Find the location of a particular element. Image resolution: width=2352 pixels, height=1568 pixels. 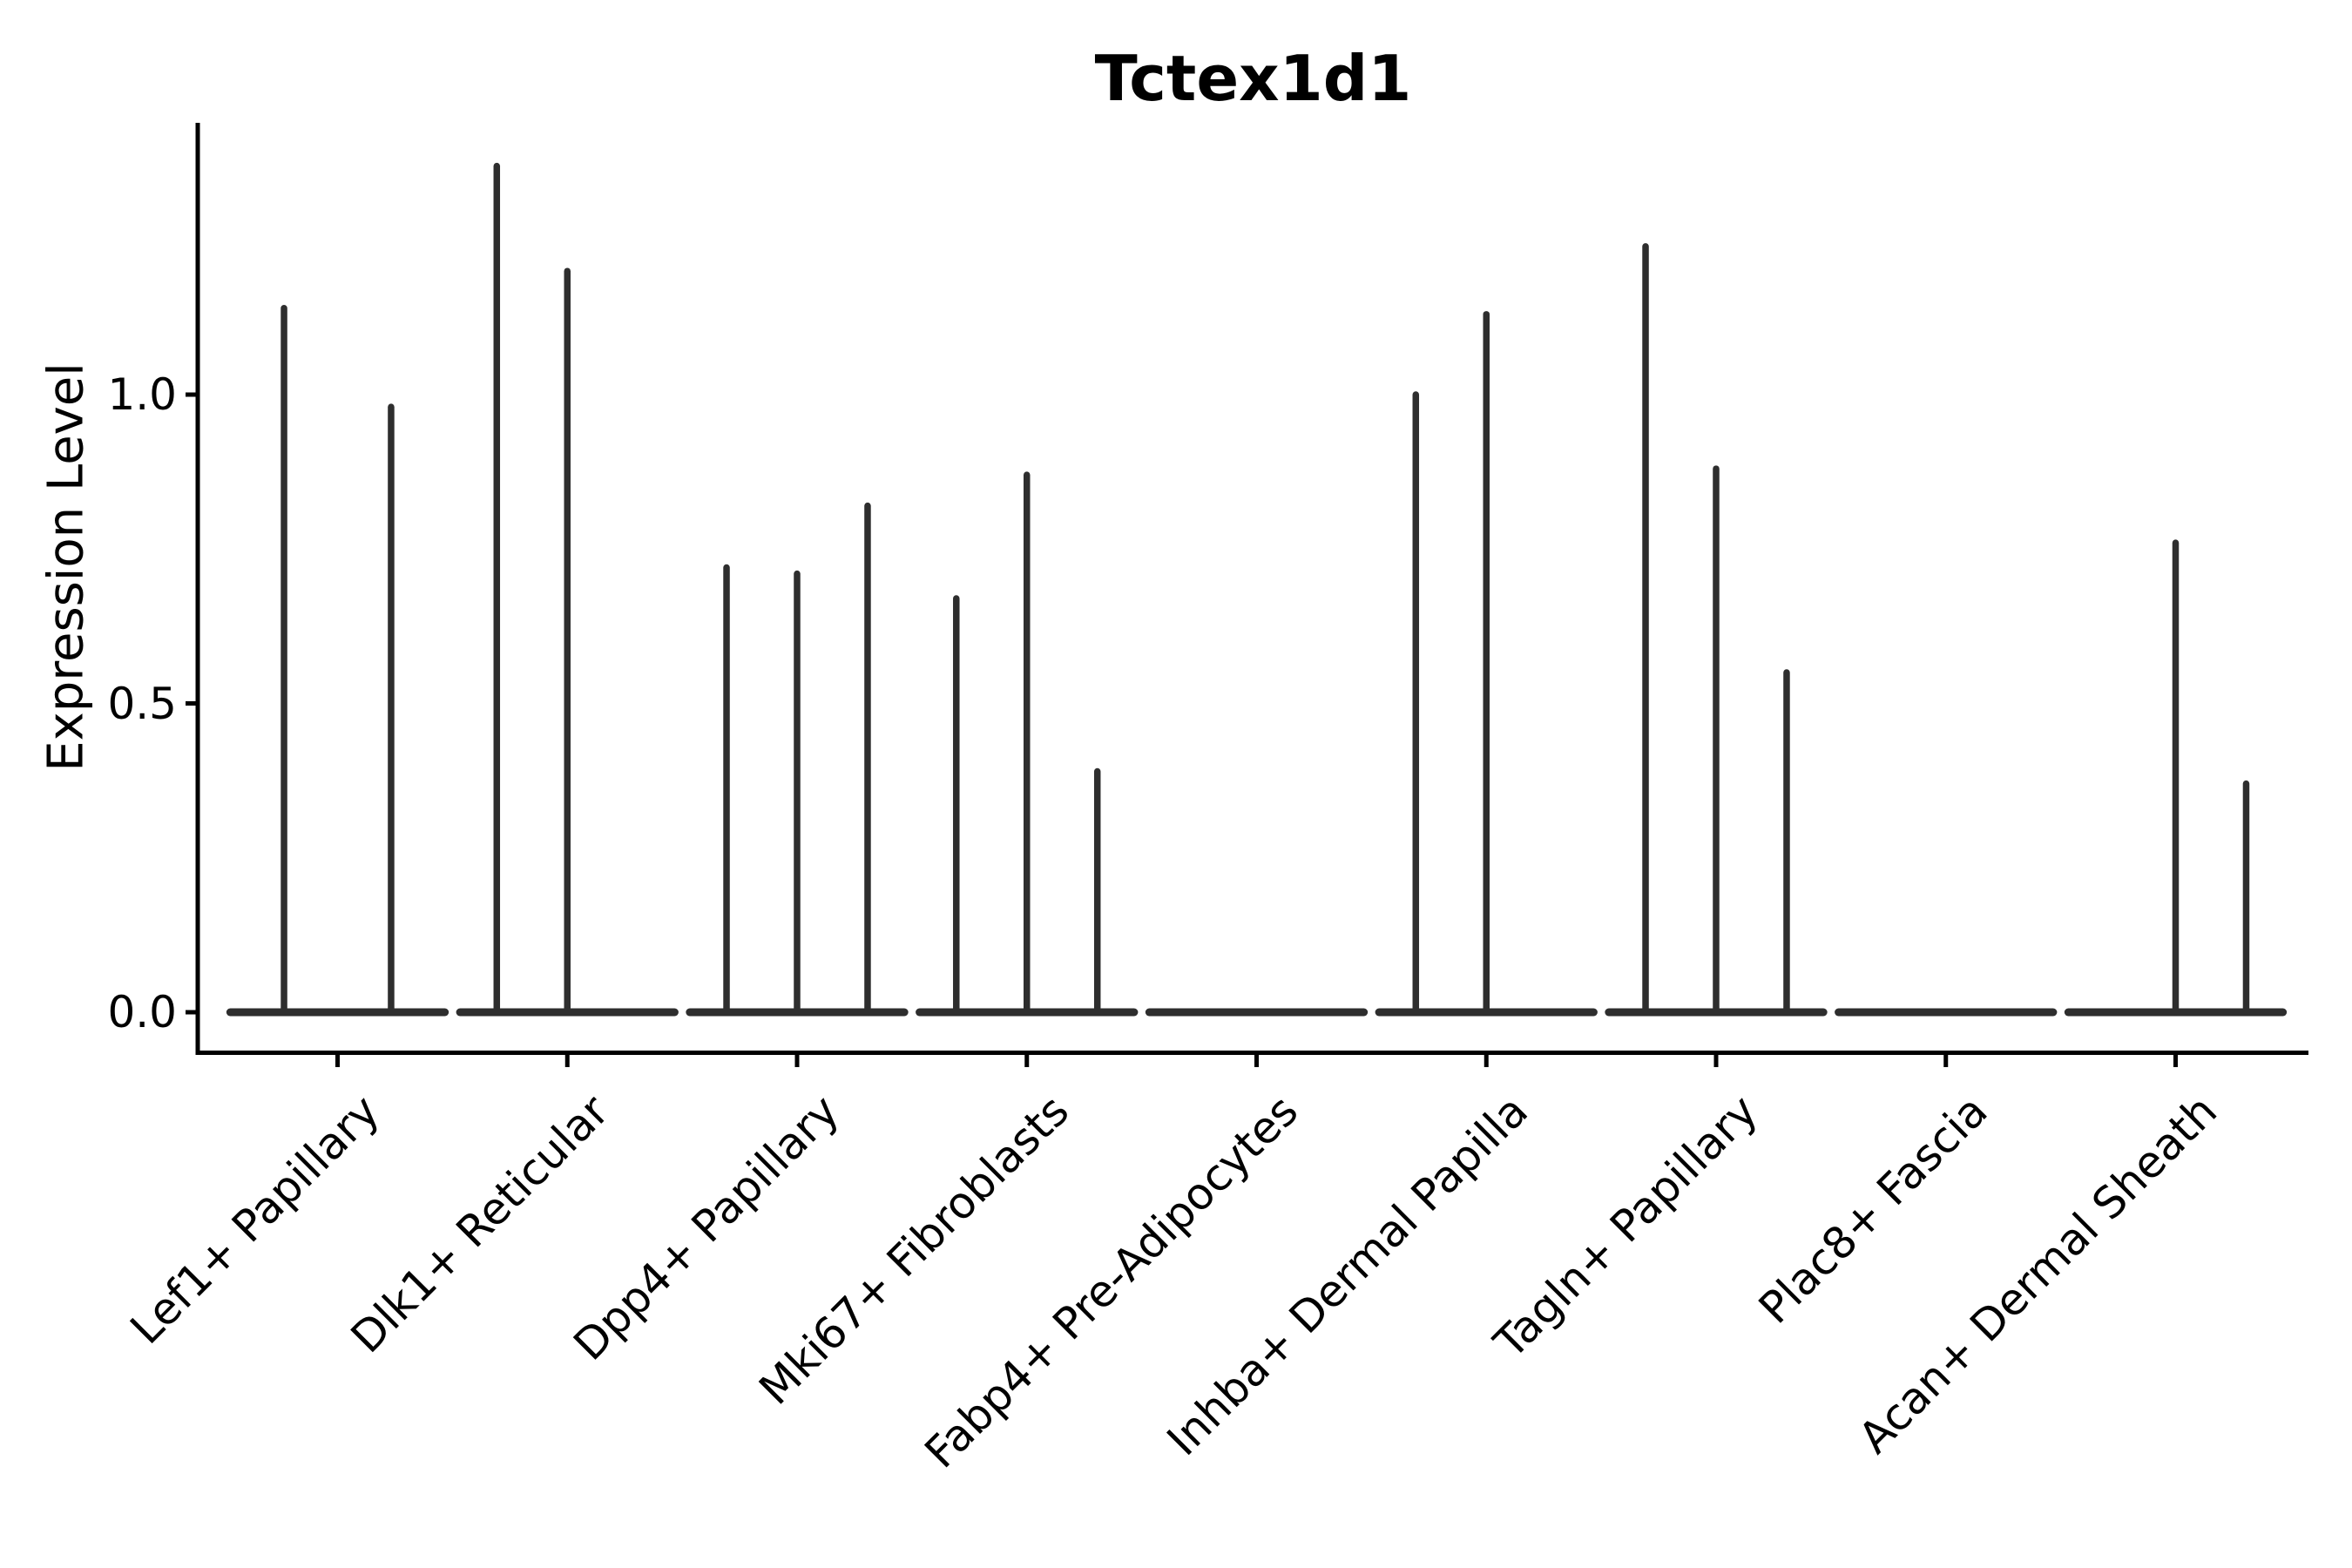

y-tick-label: 0.5 is located at coordinates (142, 703).